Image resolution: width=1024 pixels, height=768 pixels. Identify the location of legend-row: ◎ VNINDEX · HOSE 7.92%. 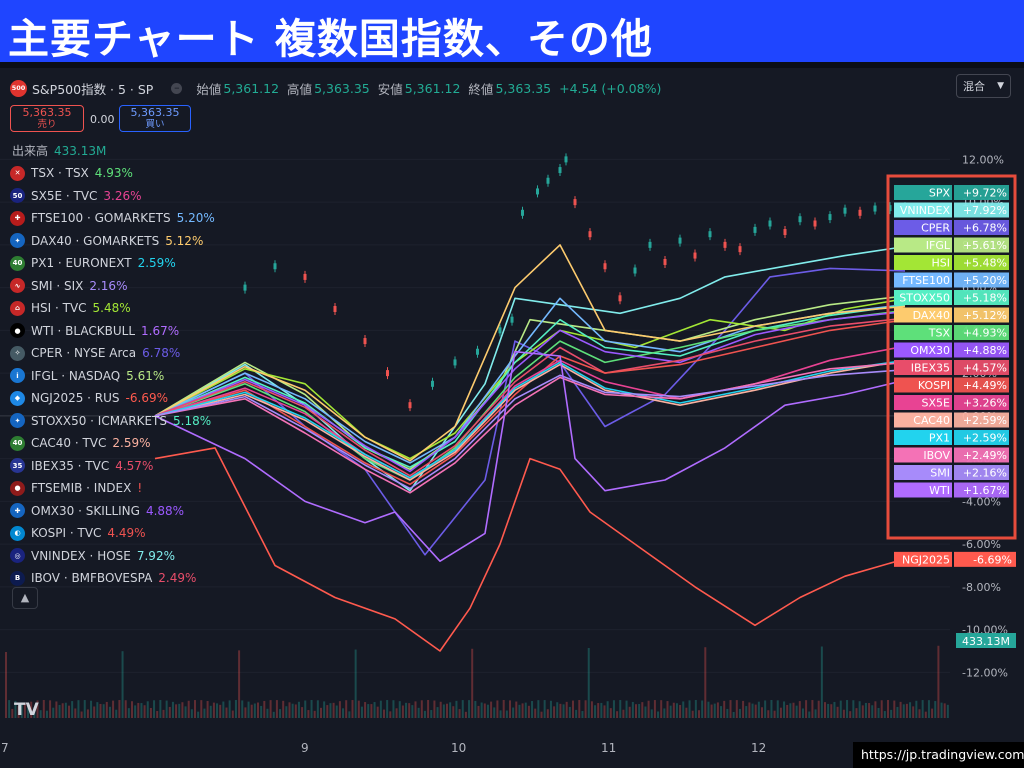
(112, 556).